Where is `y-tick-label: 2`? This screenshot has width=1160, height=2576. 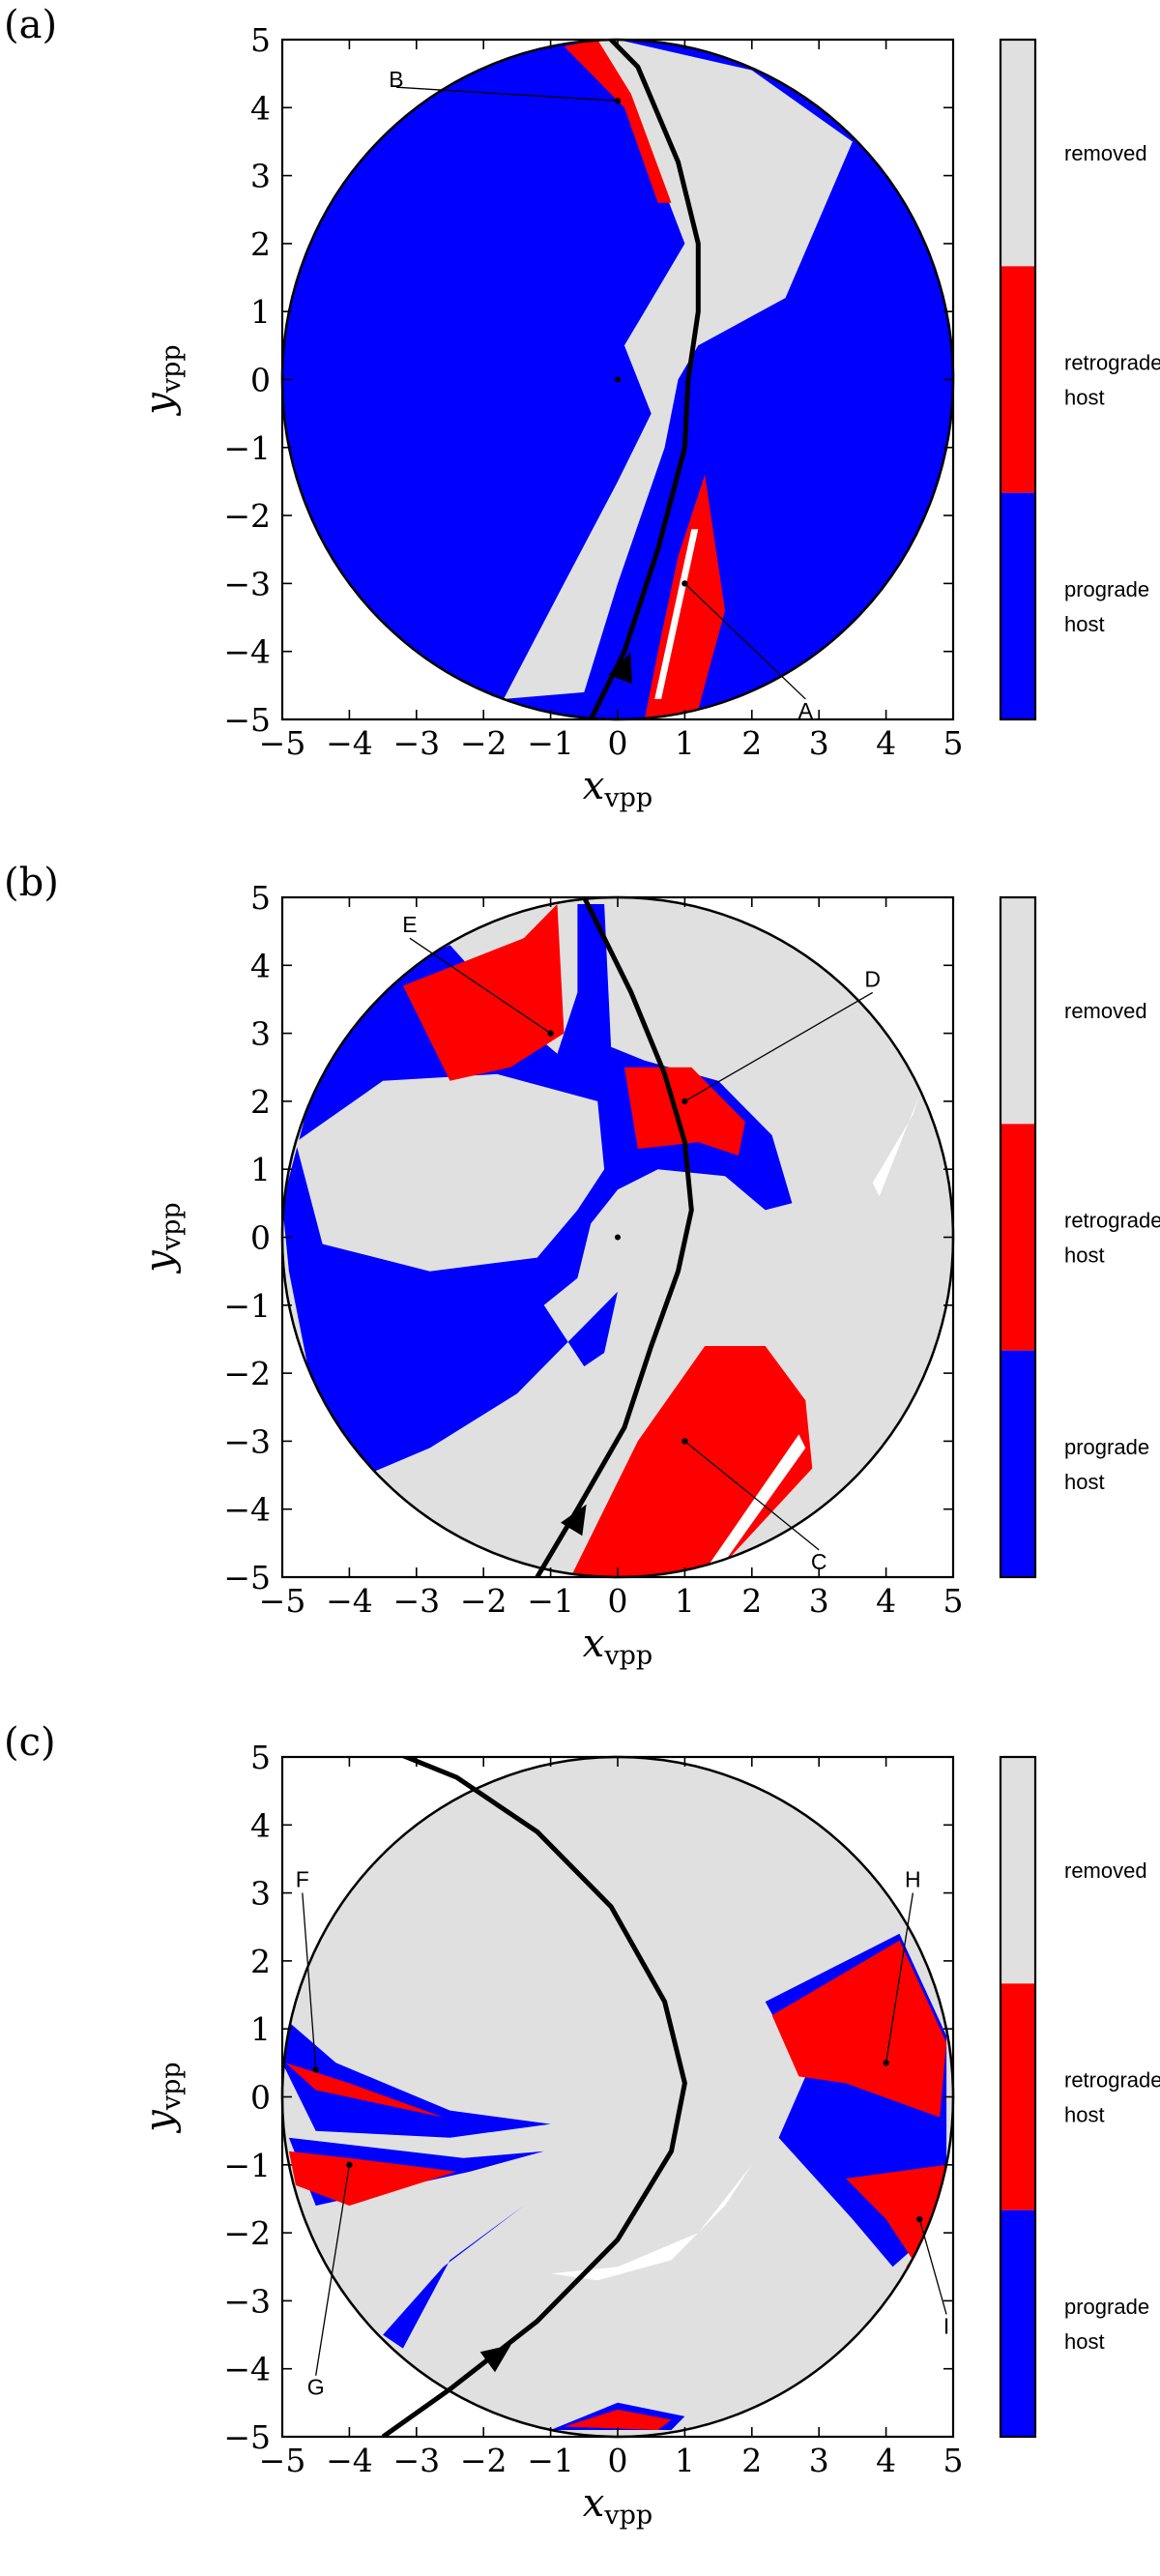 y-tick-label: 2 is located at coordinates (260, 244).